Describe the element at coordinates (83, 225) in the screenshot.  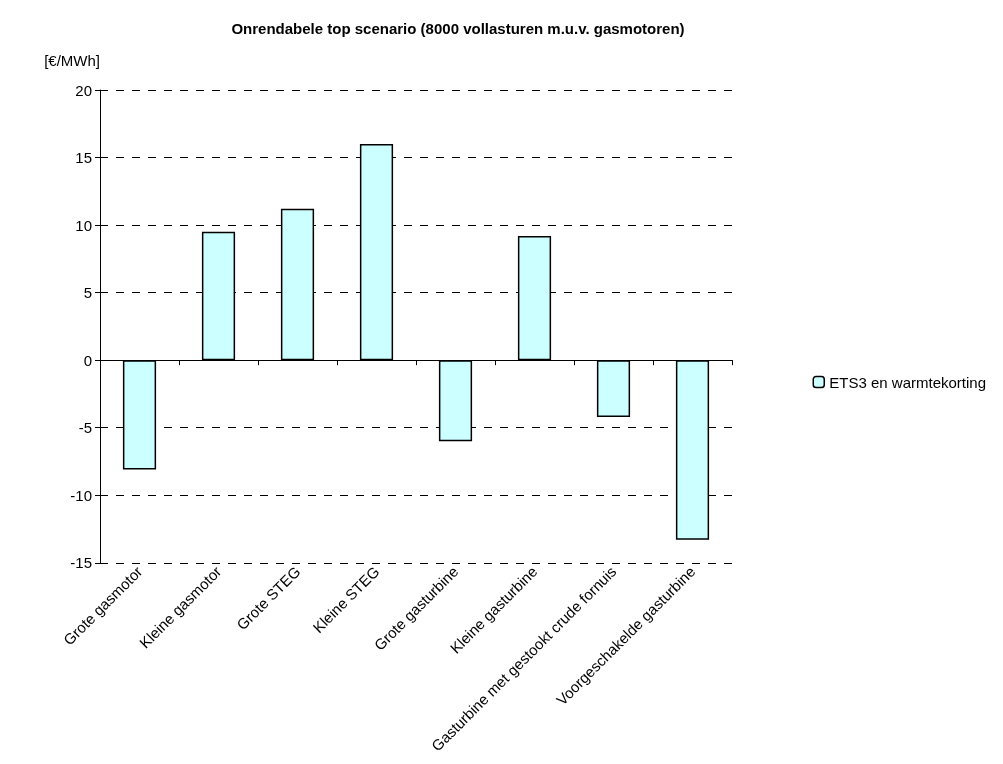
I see `y-tick-label: 10` at that location.